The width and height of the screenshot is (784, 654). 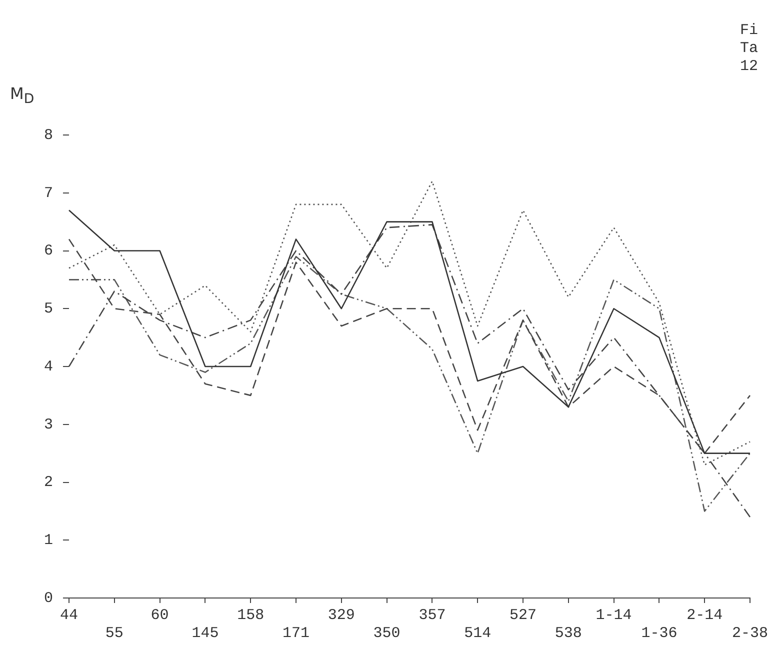 I want to click on y-tick-label: 2, so click(x=48, y=483).